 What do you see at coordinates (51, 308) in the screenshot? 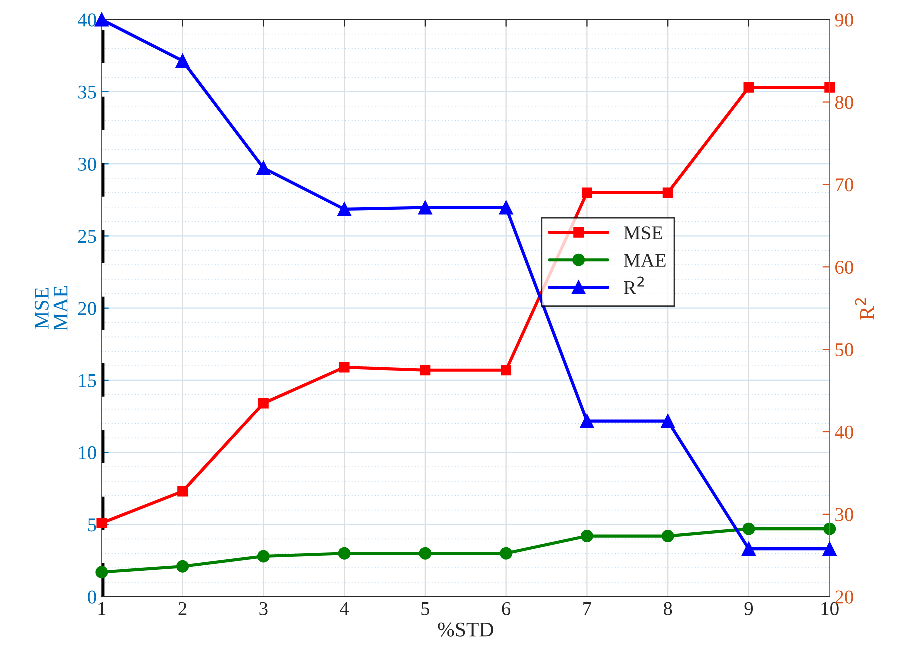
I see `y-axis-title: MSE MAE` at bounding box center [51, 308].